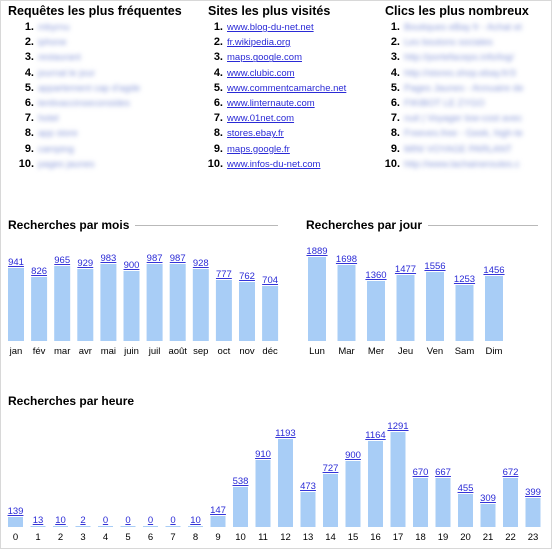  I want to click on rank-number: 9., so click(218, 148).